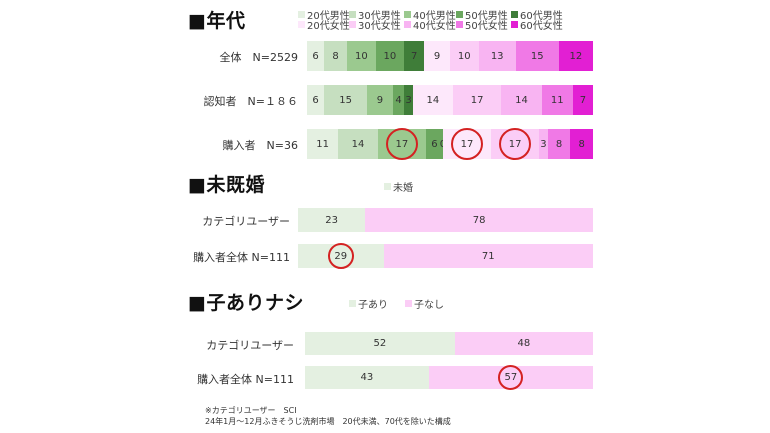 Image resolution: width=770 pixels, height=433 pixels. I want to click on age-legend-label: 20代男性, so click(328, 16).